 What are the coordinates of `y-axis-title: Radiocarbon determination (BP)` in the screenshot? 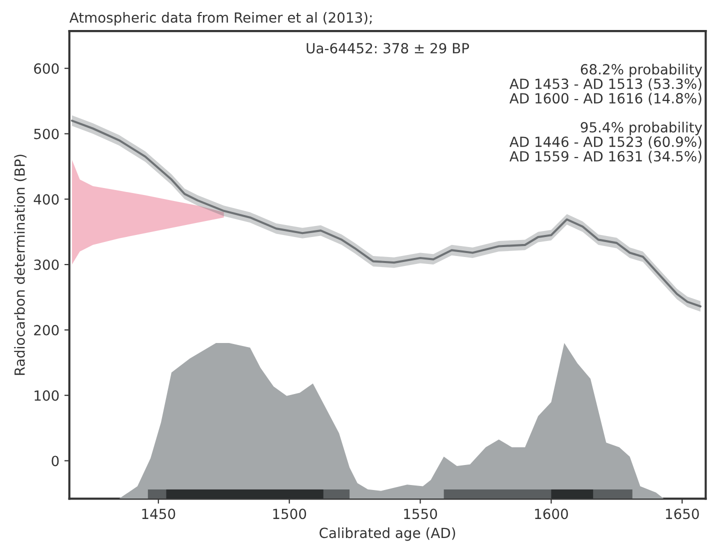 It's located at (20, 264).